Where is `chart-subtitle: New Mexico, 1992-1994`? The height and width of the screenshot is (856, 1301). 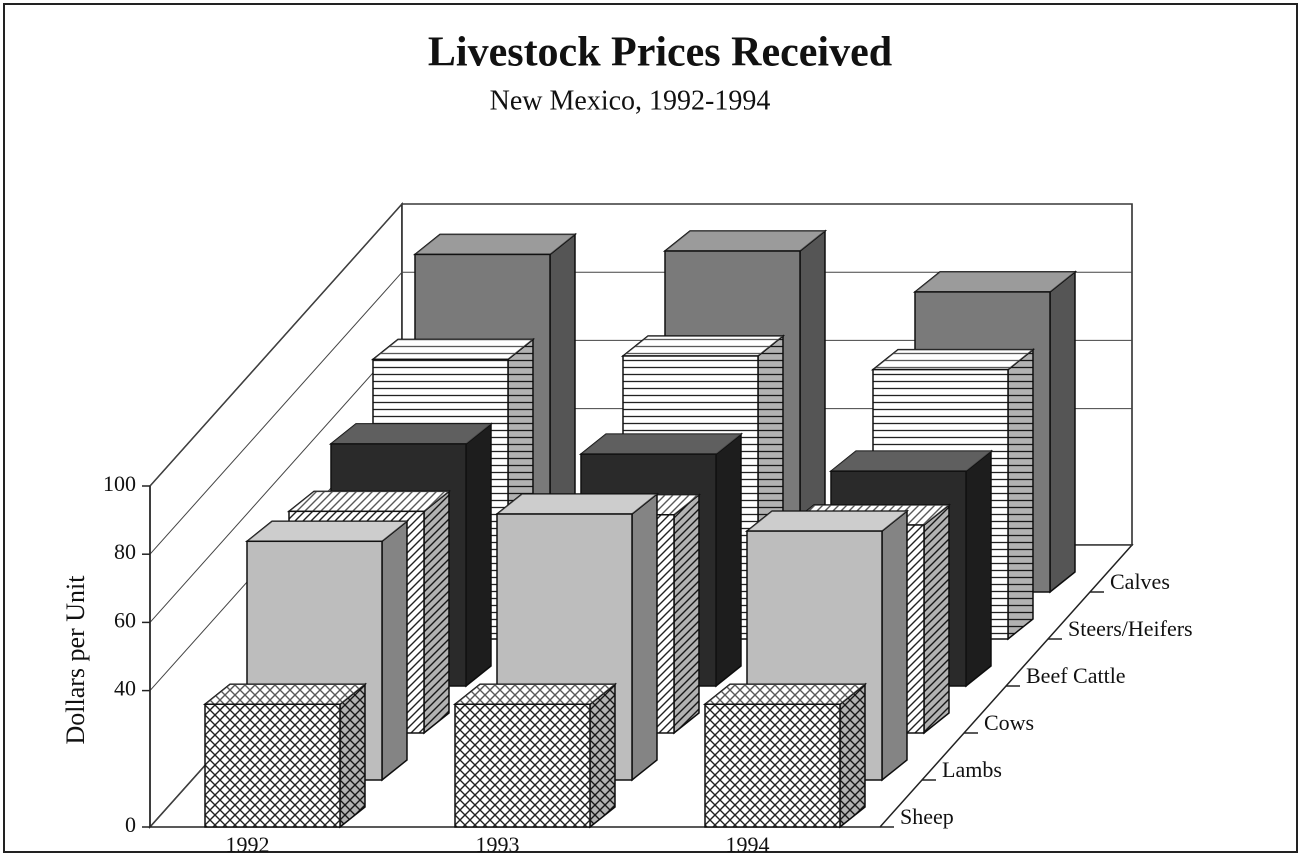
chart-subtitle: New Mexico, 1992-1994 is located at coordinates (630, 100).